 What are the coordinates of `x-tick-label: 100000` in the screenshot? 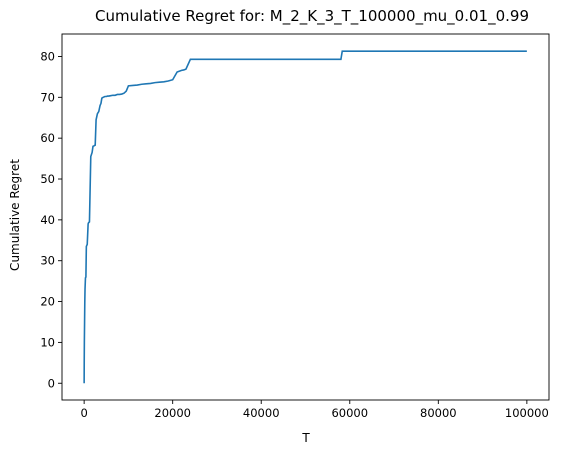 It's located at (527, 413).